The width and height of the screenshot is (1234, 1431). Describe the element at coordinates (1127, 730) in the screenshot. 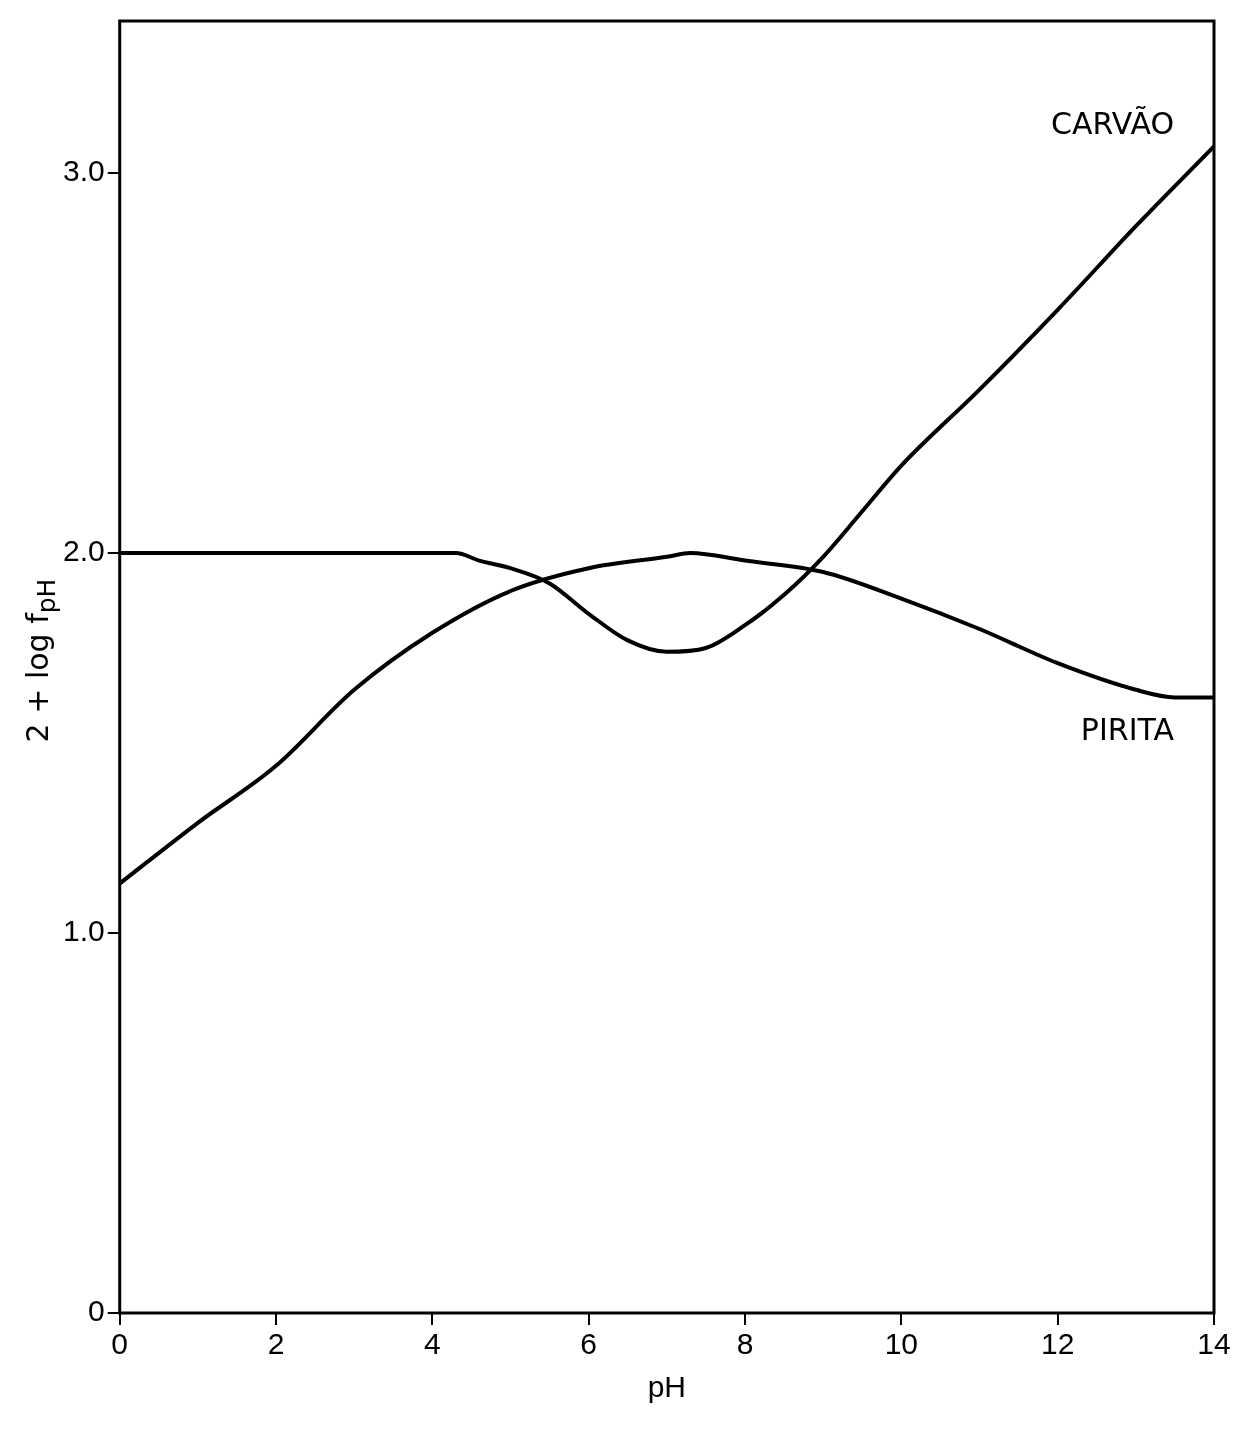

I see `series-label: PIRITA` at that location.